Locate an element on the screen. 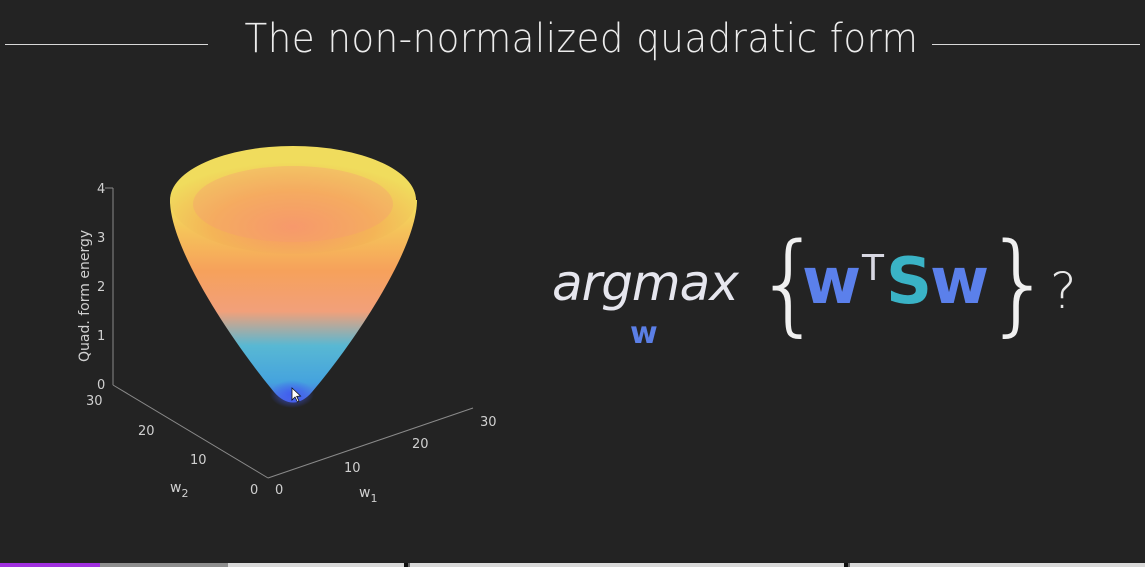 Image resolution: width=1145 pixels, height=567 pixels. x-tick-label: 10 is located at coordinates (352, 468).